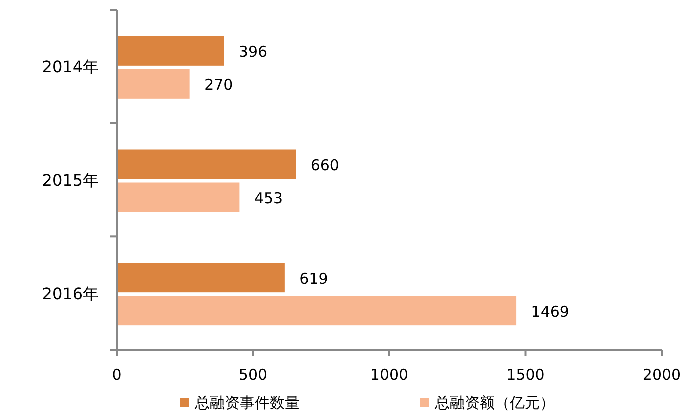  Describe the element at coordinates (253, 375) in the screenshot. I see `x-tick-label: 500` at that location.